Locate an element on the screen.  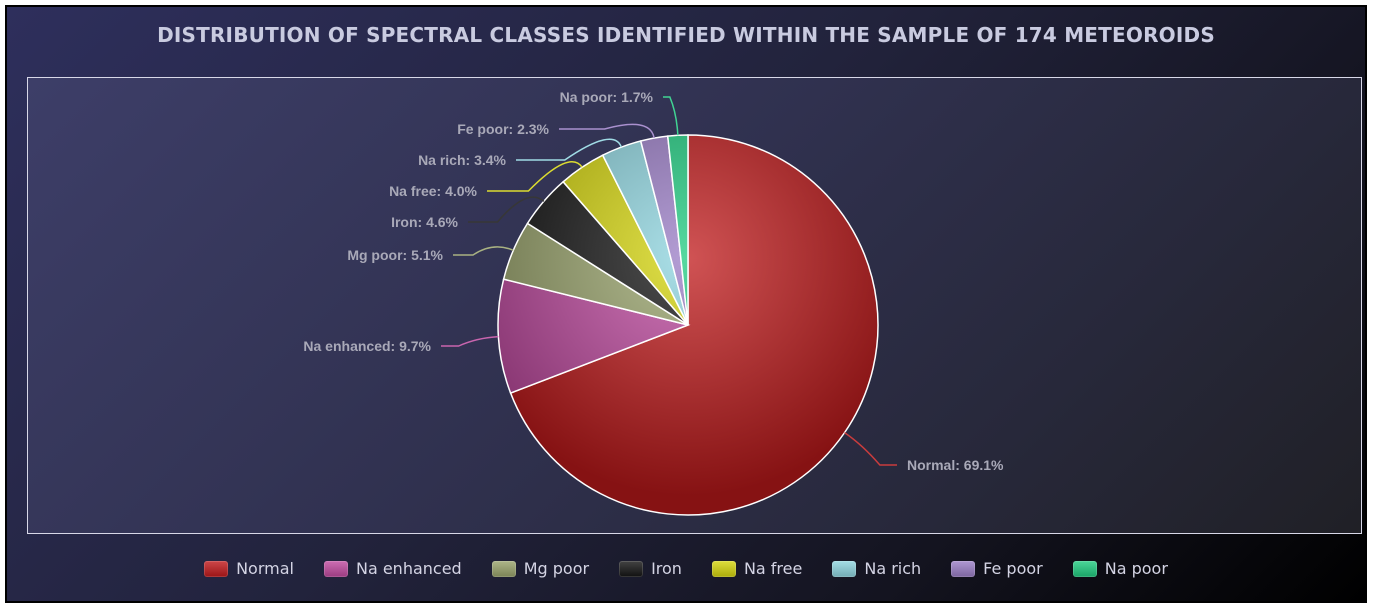
leader-line-normal is located at coordinates (870, 449).